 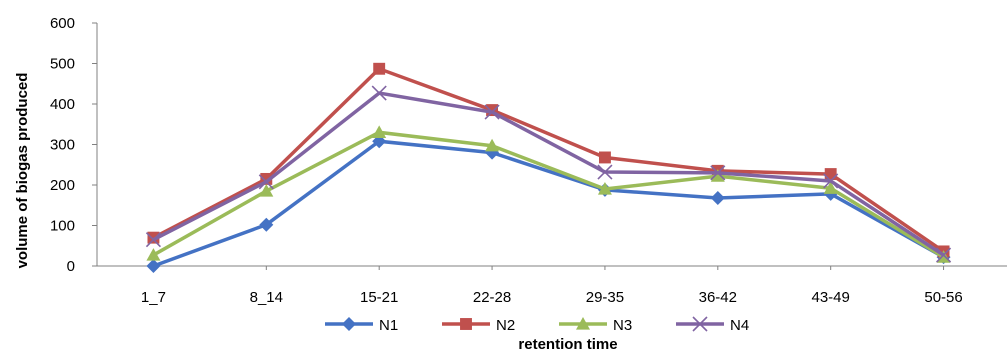 I want to click on legend-item-n4: N4, so click(x=712, y=325).